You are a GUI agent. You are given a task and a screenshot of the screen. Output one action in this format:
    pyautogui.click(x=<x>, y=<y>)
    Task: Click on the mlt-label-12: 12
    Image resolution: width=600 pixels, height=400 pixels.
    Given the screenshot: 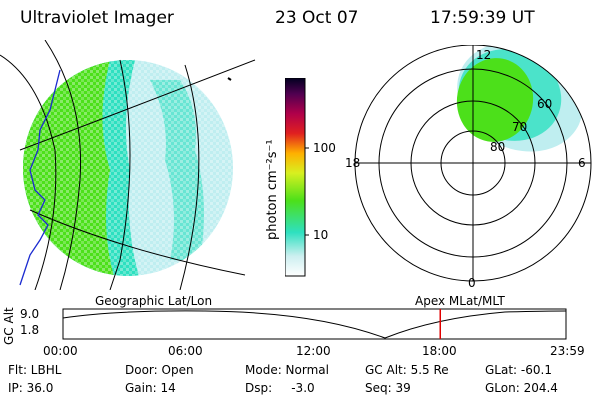 What is the action you would take?
    pyautogui.click(x=484, y=55)
    